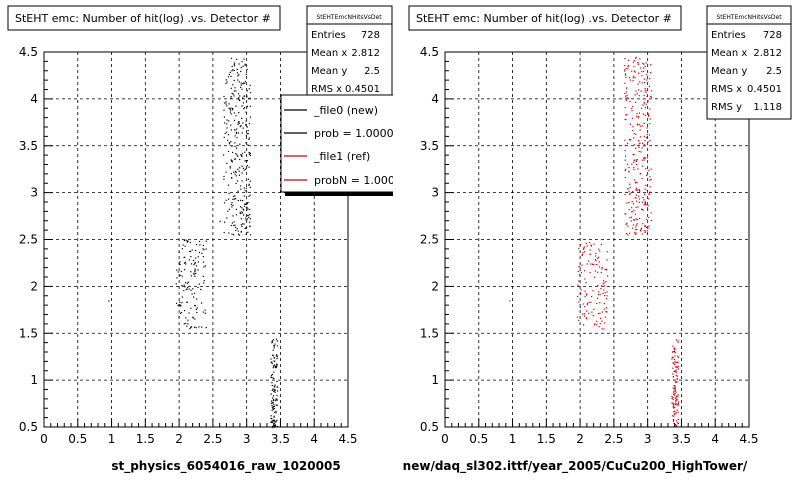  I want to click on x-tick-label: 4, so click(715, 439).